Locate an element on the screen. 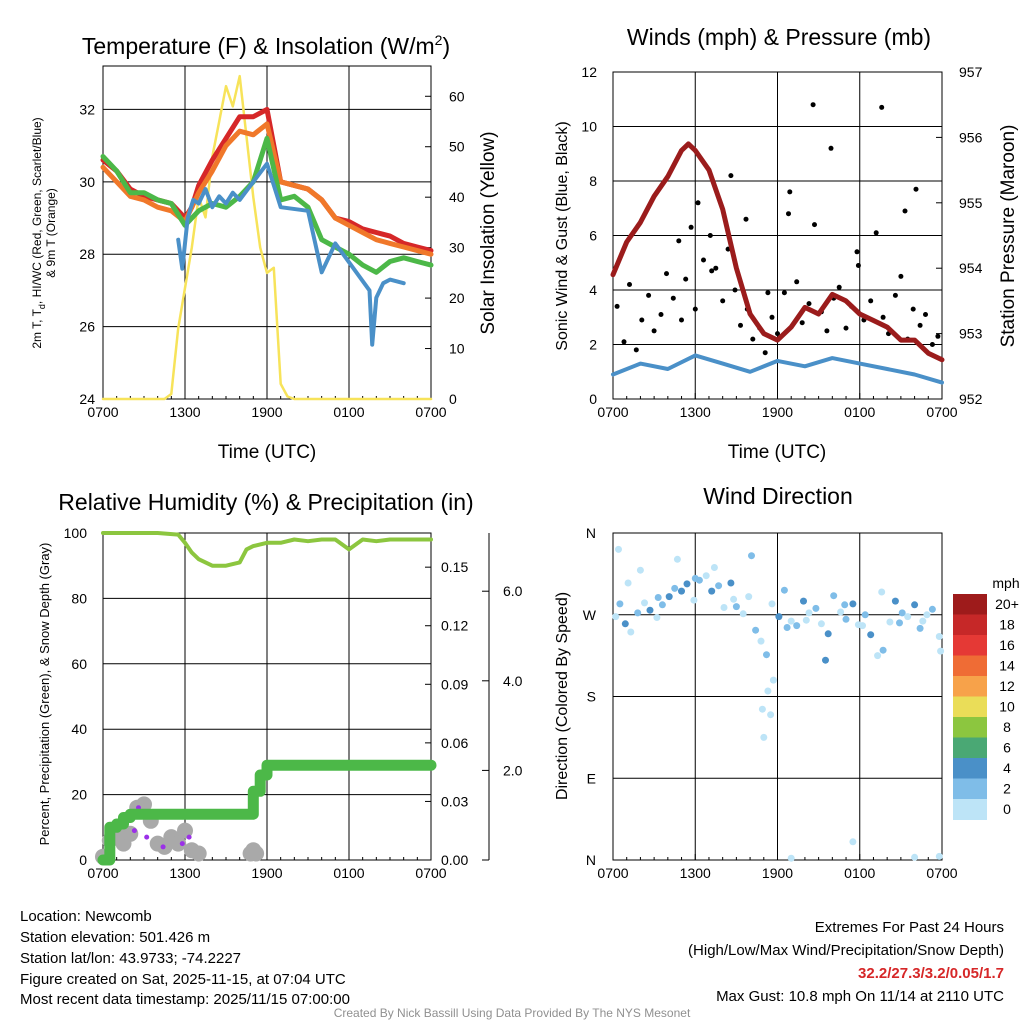  snow-y3-tick-label: 6.0 is located at coordinates (513, 591).